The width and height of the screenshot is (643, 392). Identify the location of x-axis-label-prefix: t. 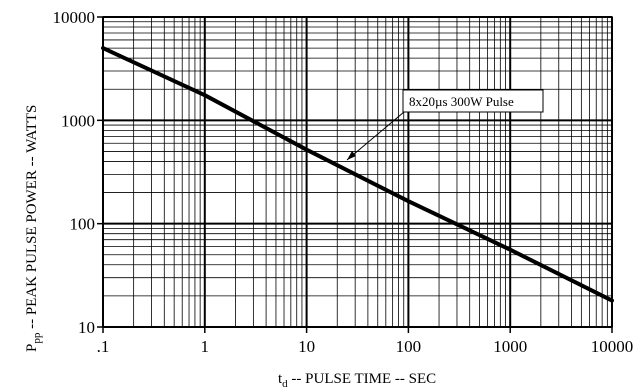
(280, 379).